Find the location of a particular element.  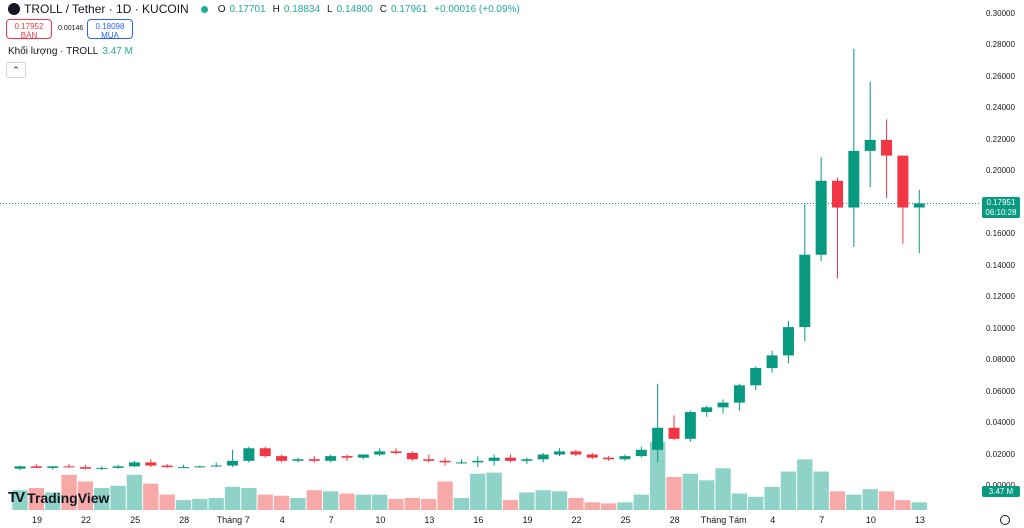

change-value: +0.00016 (+0.09%) is located at coordinates (477, 9).